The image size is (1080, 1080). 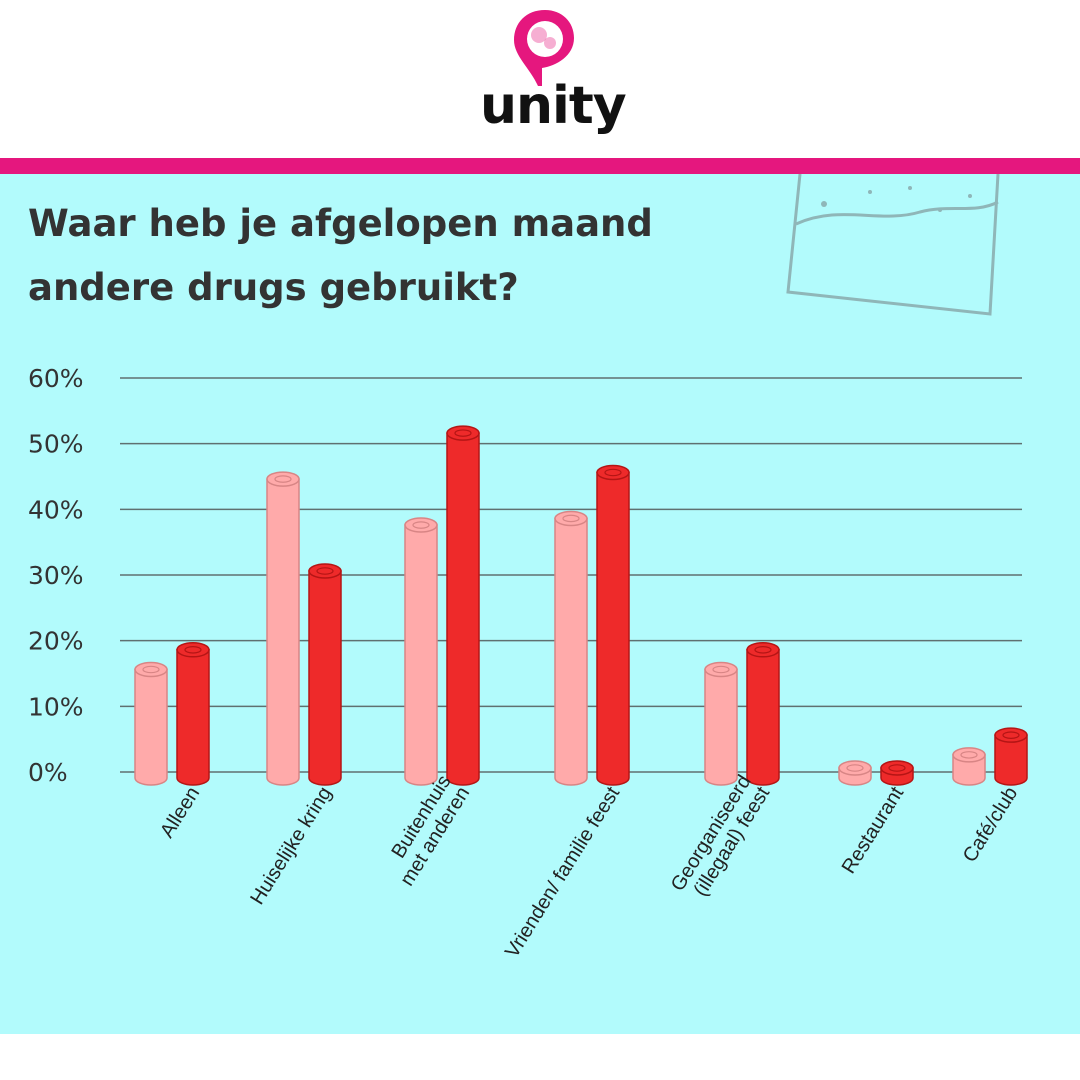 What do you see at coordinates (48, 772) in the screenshot?
I see `y-tick-label: 0%` at bounding box center [48, 772].